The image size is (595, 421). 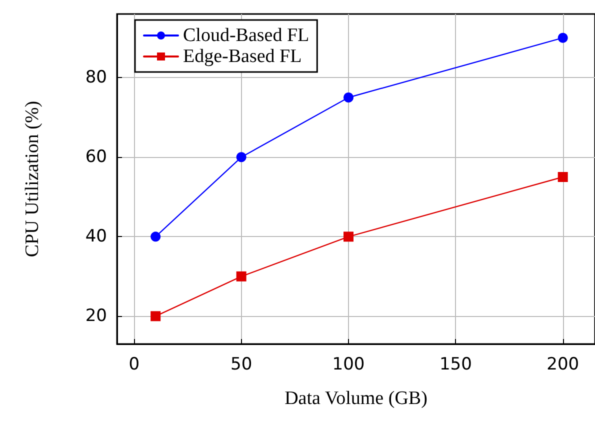 I want to click on x-tick-label: 100, so click(x=348, y=364).